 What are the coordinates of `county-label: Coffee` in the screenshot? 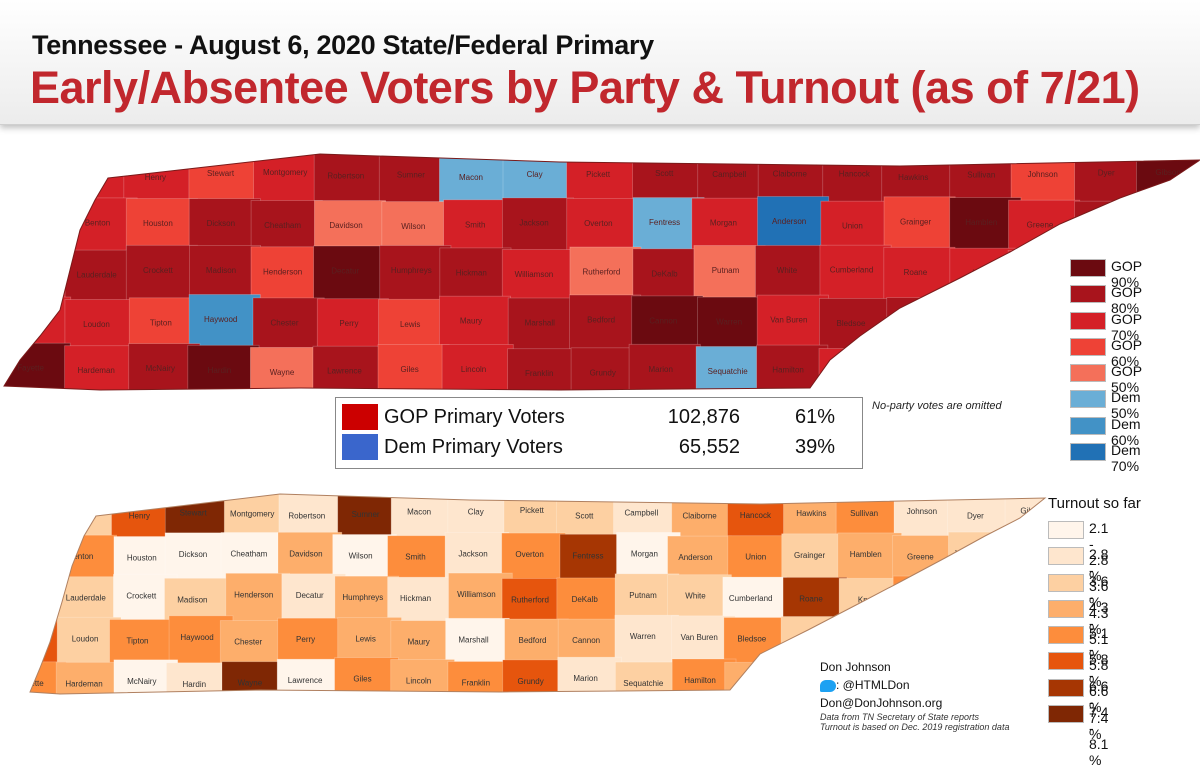 It's located at (980, 368).